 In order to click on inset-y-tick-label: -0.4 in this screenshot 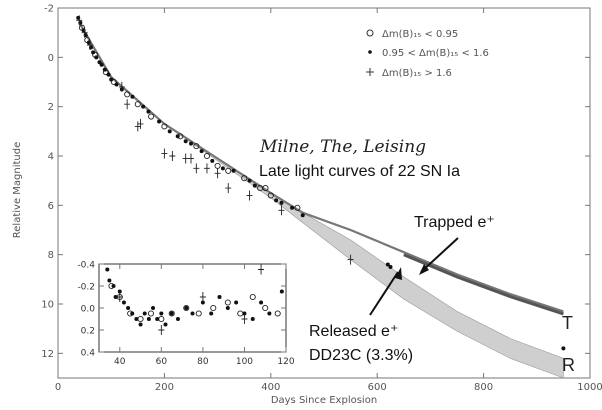, I will do `click(86, 266)`.